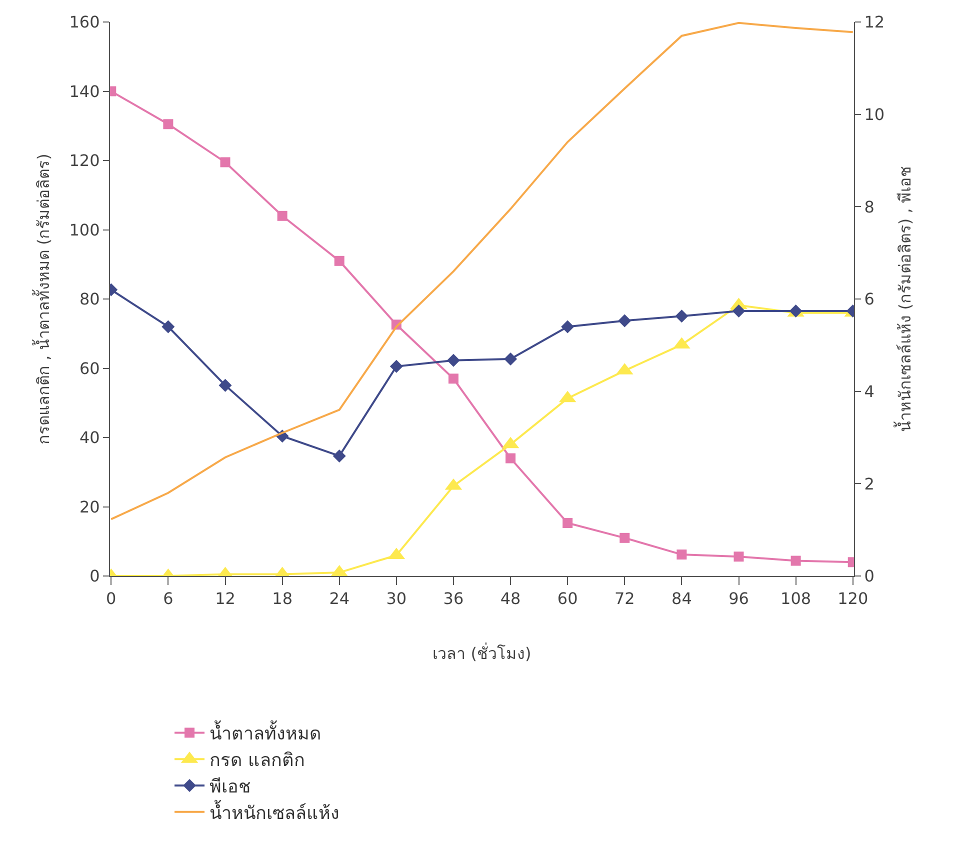 Image resolution: width=964 pixels, height=842 pixels. Describe the element at coordinates (869, 484) in the screenshot. I see `y2-tick-label: 2` at that location.